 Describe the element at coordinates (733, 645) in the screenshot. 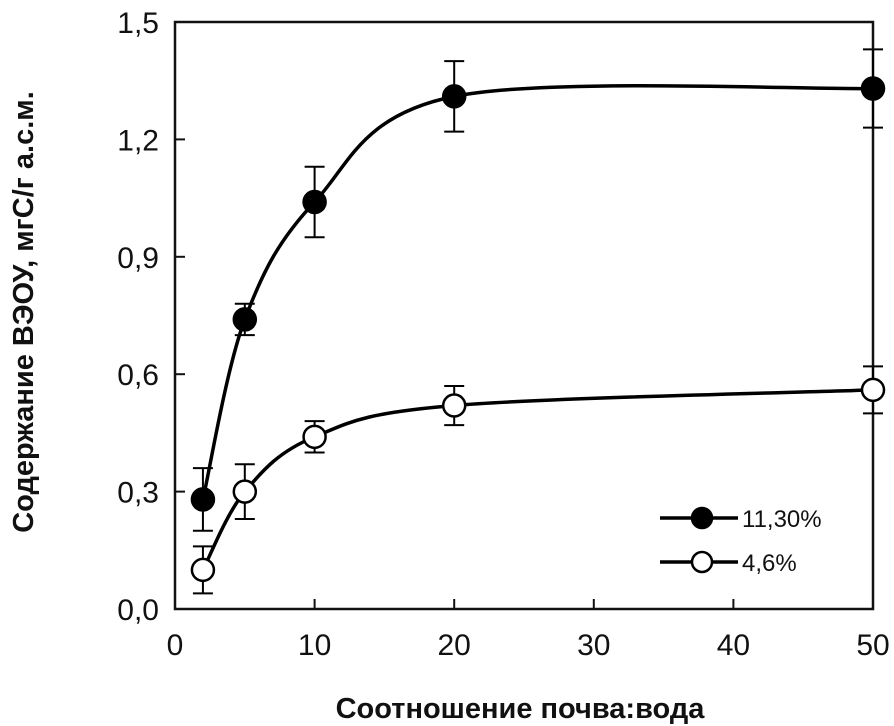

I see `x-tick-label: 40` at that location.